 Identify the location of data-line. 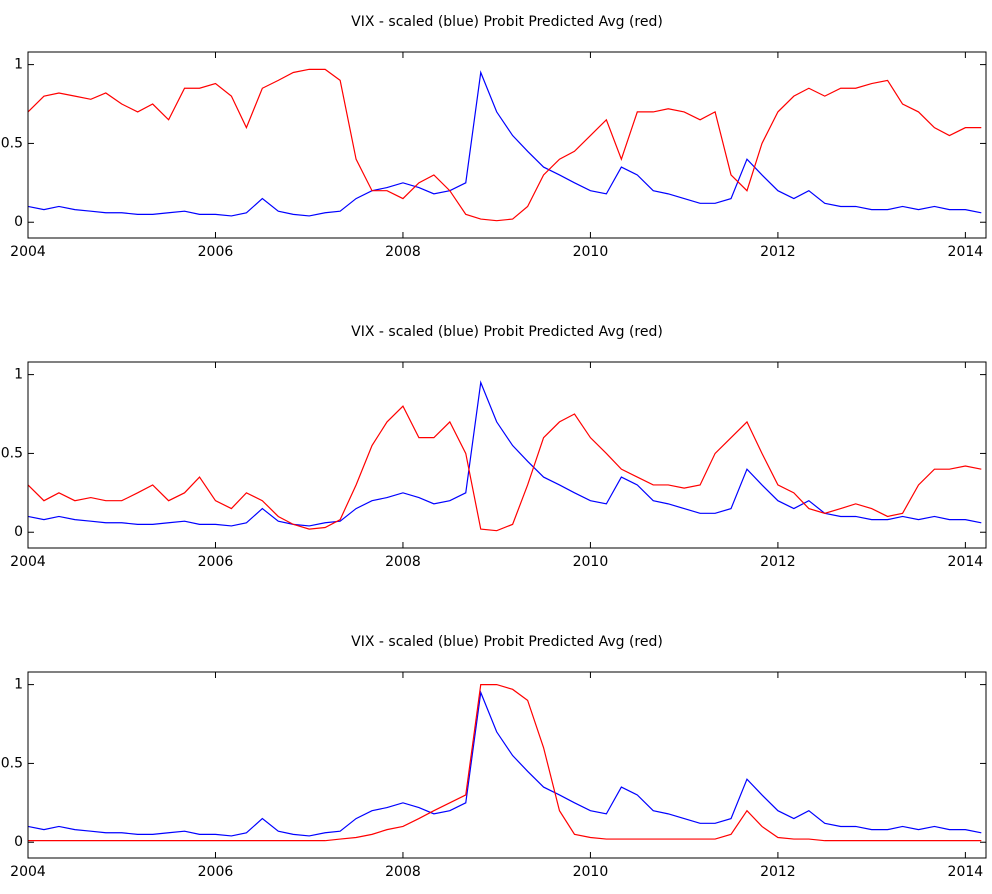
(504, 468).